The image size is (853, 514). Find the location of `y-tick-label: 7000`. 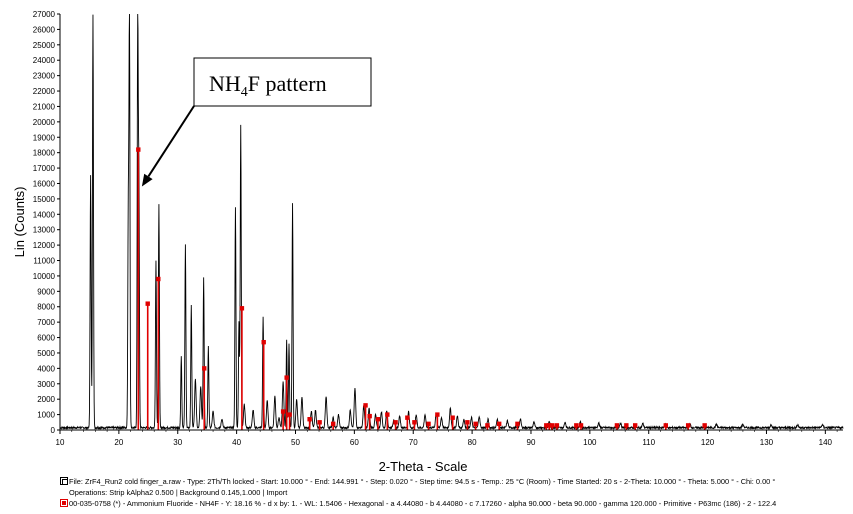

y-tick-label: 7000 is located at coordinates (46, 322).